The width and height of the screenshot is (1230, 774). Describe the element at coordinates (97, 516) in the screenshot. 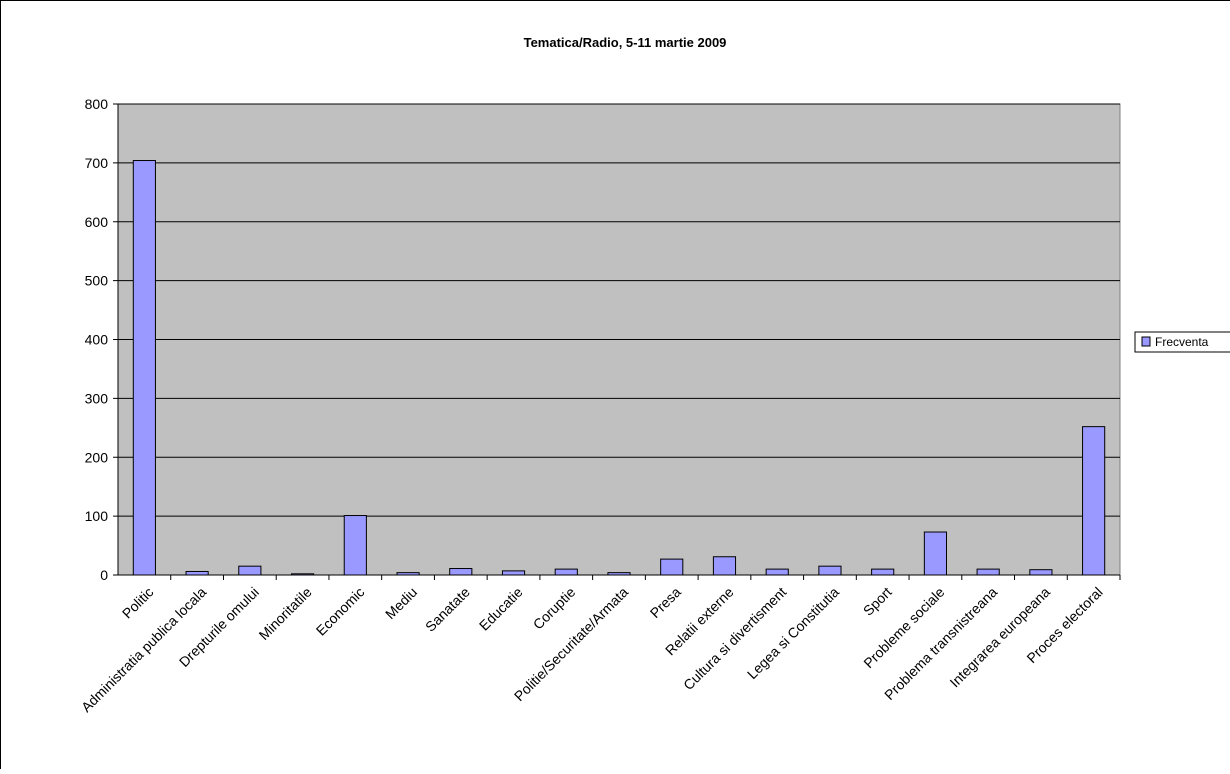

I see `y-tick-label: 100` at that location.